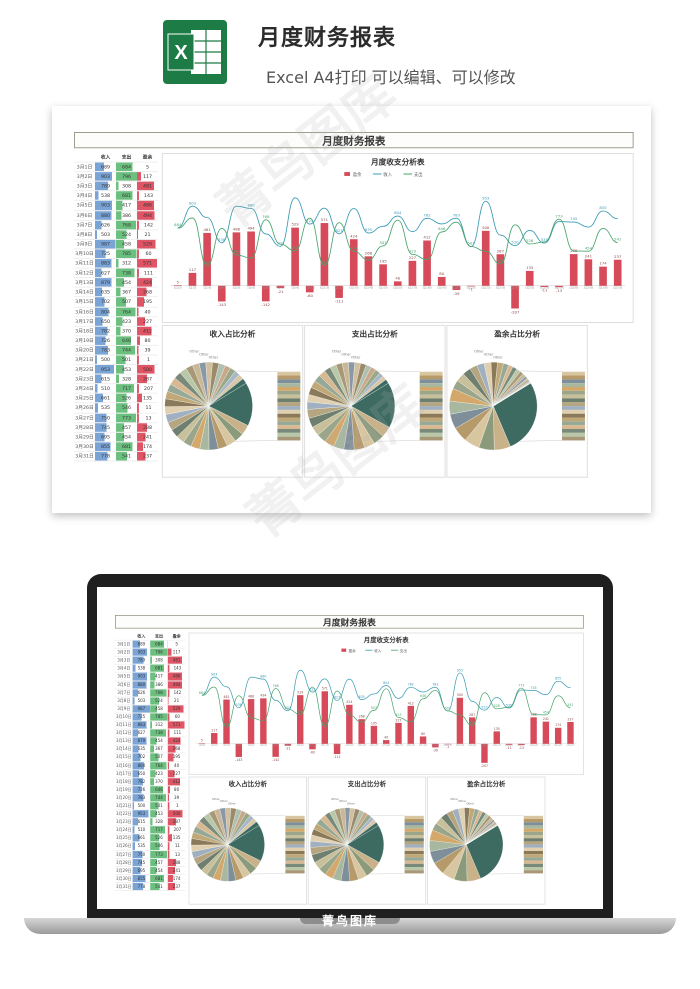 This screenshot has width=700, height=989. What do you see at coordinates (106, 244) in the screenshot?
I see `income-cell: 987` at bounding box center [106, 244].